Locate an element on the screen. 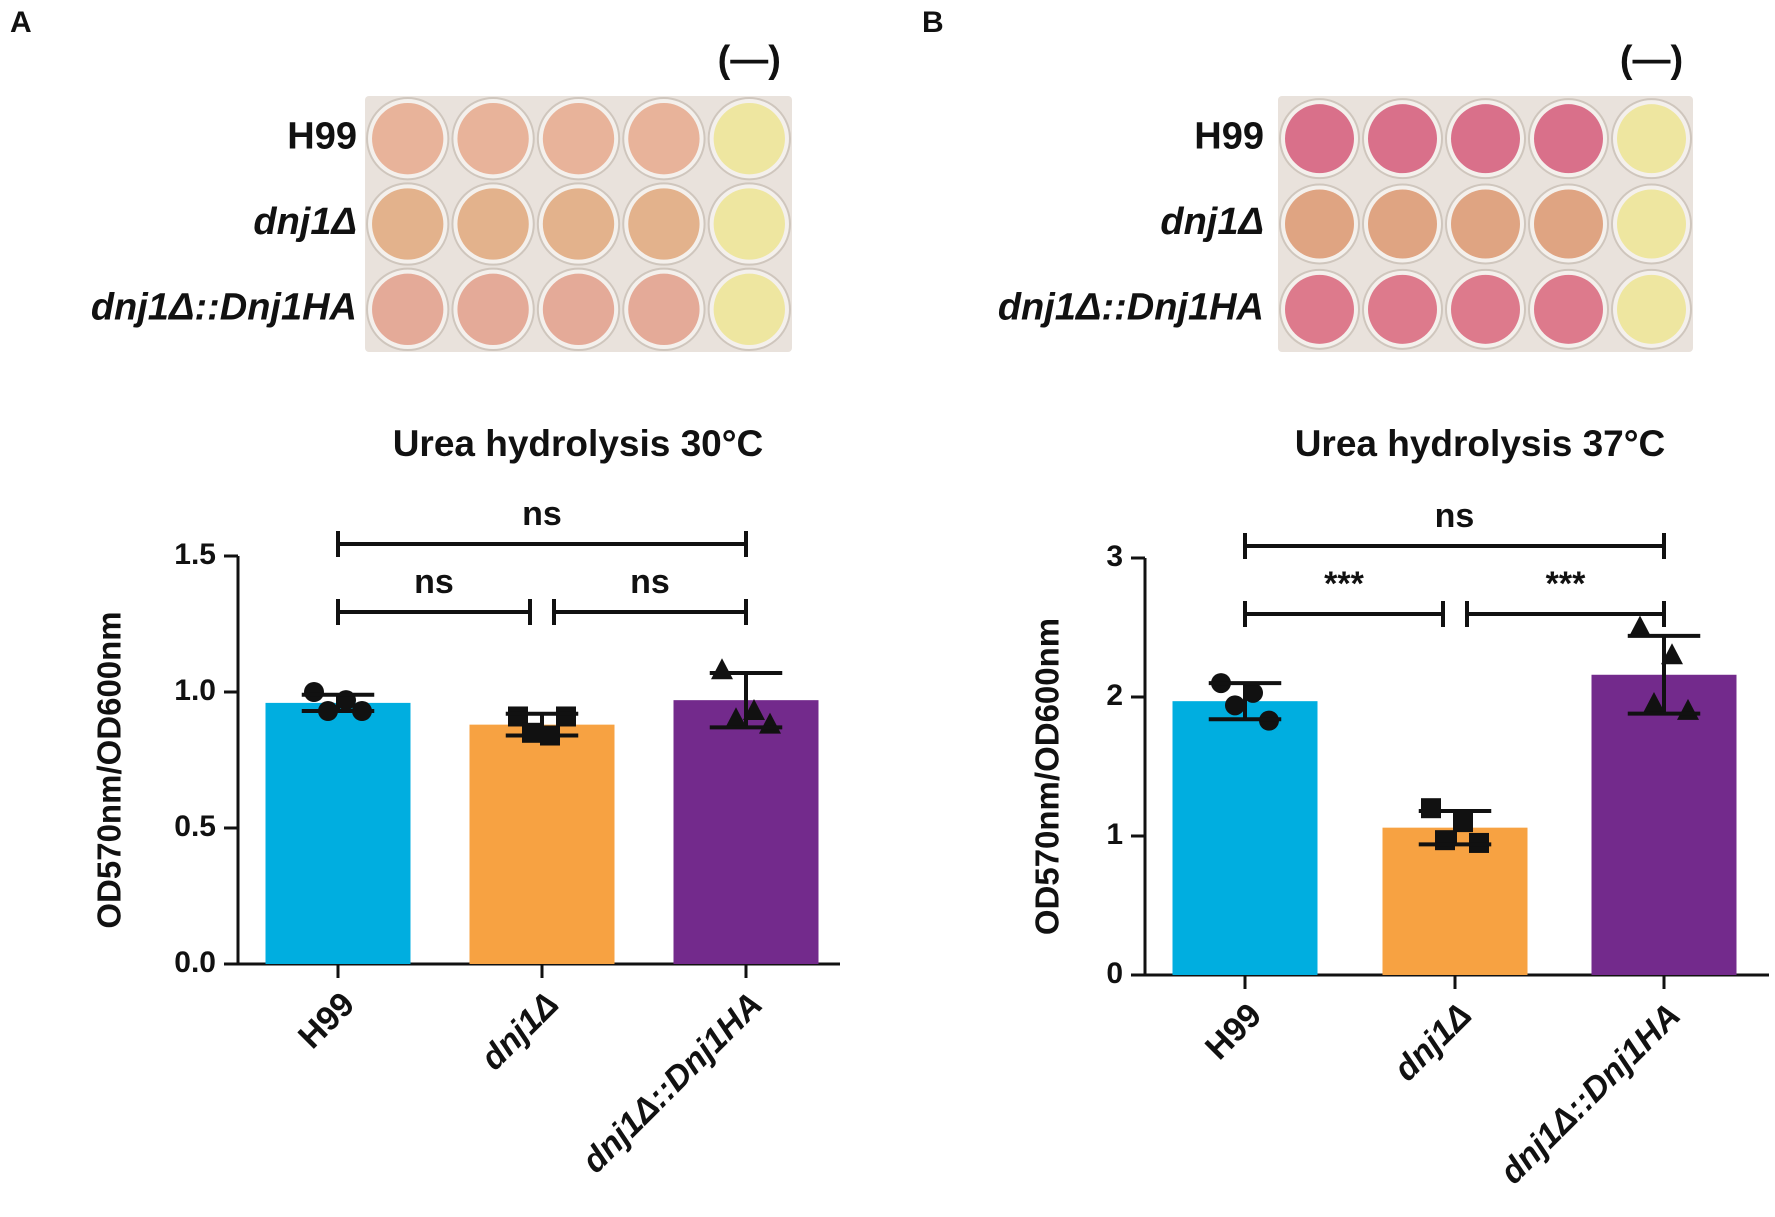 The image size is (1775, 1217). panel-letter: B is located at coordinates (933, 22).